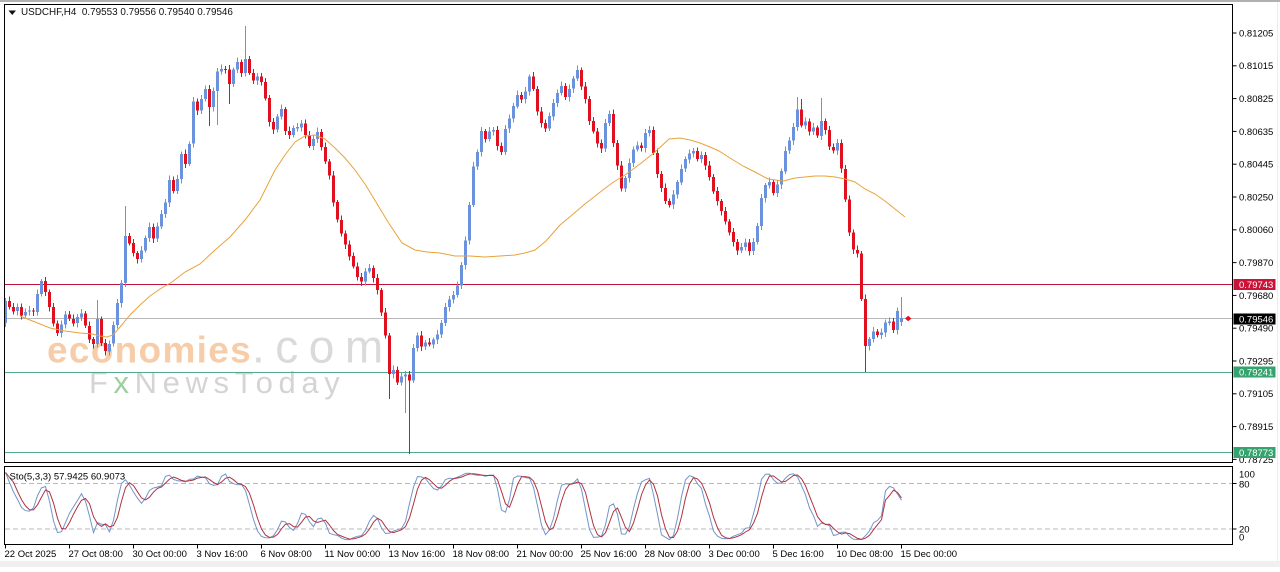 Image resolution: width=1280 pixels, height=572 pixels. I want to click on svg-text: 30 Oct 00:00, so click(160, 554).